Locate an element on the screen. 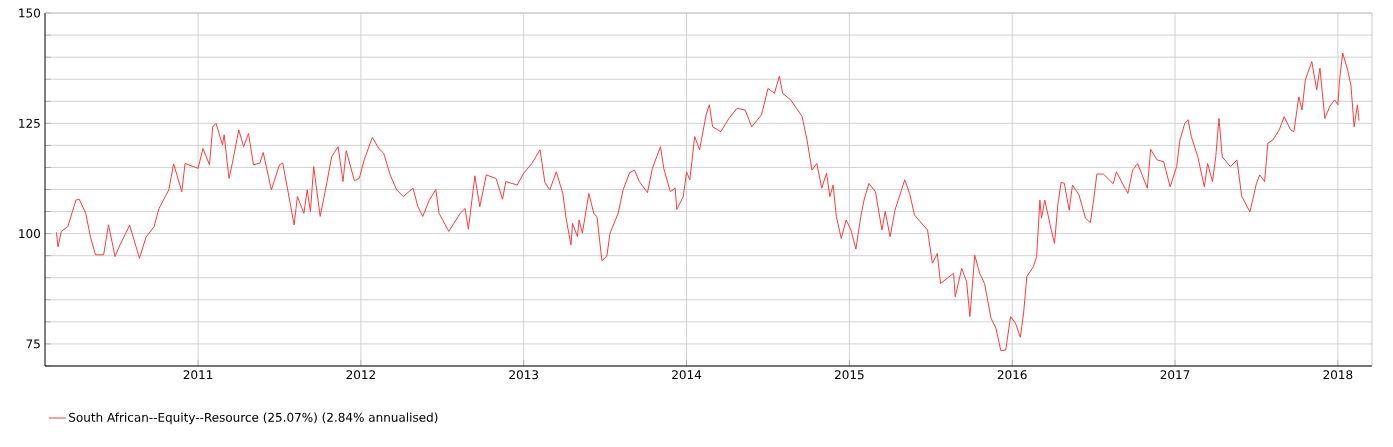 This screenshot has height=447, width=1393. x-tick-label: 2016 is located at coordinates (1012, 375).